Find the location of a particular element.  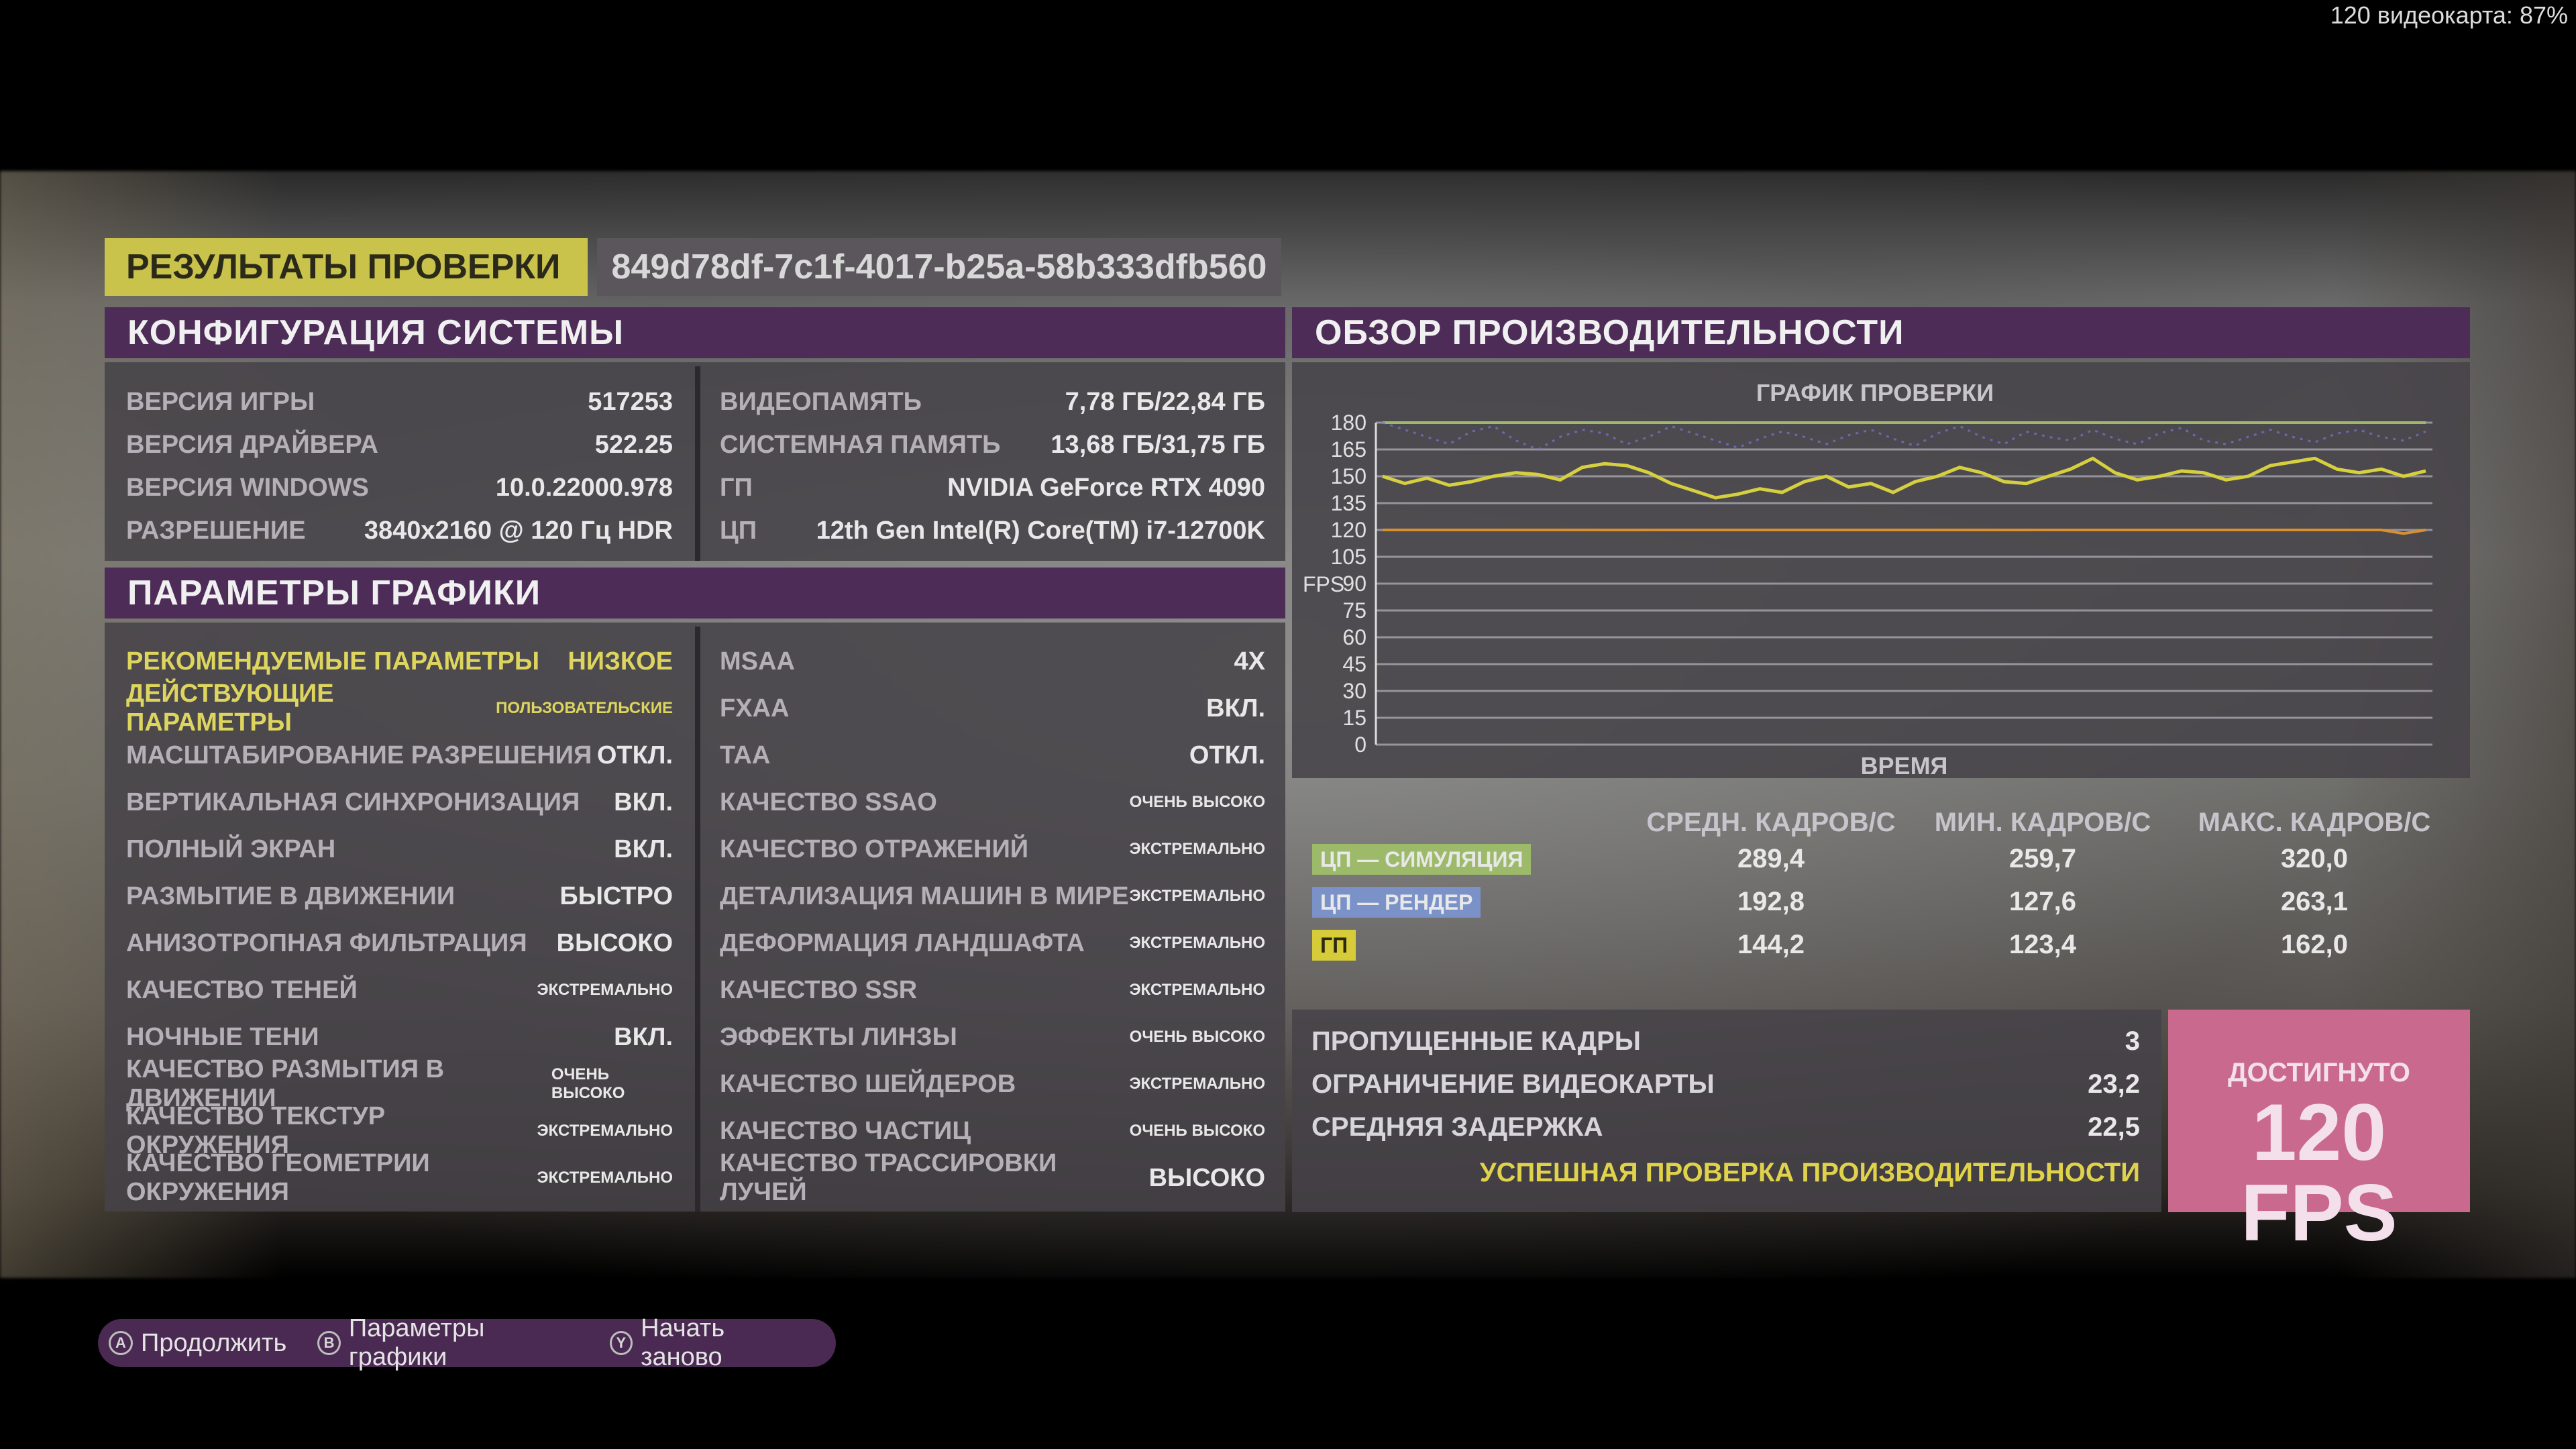

divider is located at coordinates (697, 919).